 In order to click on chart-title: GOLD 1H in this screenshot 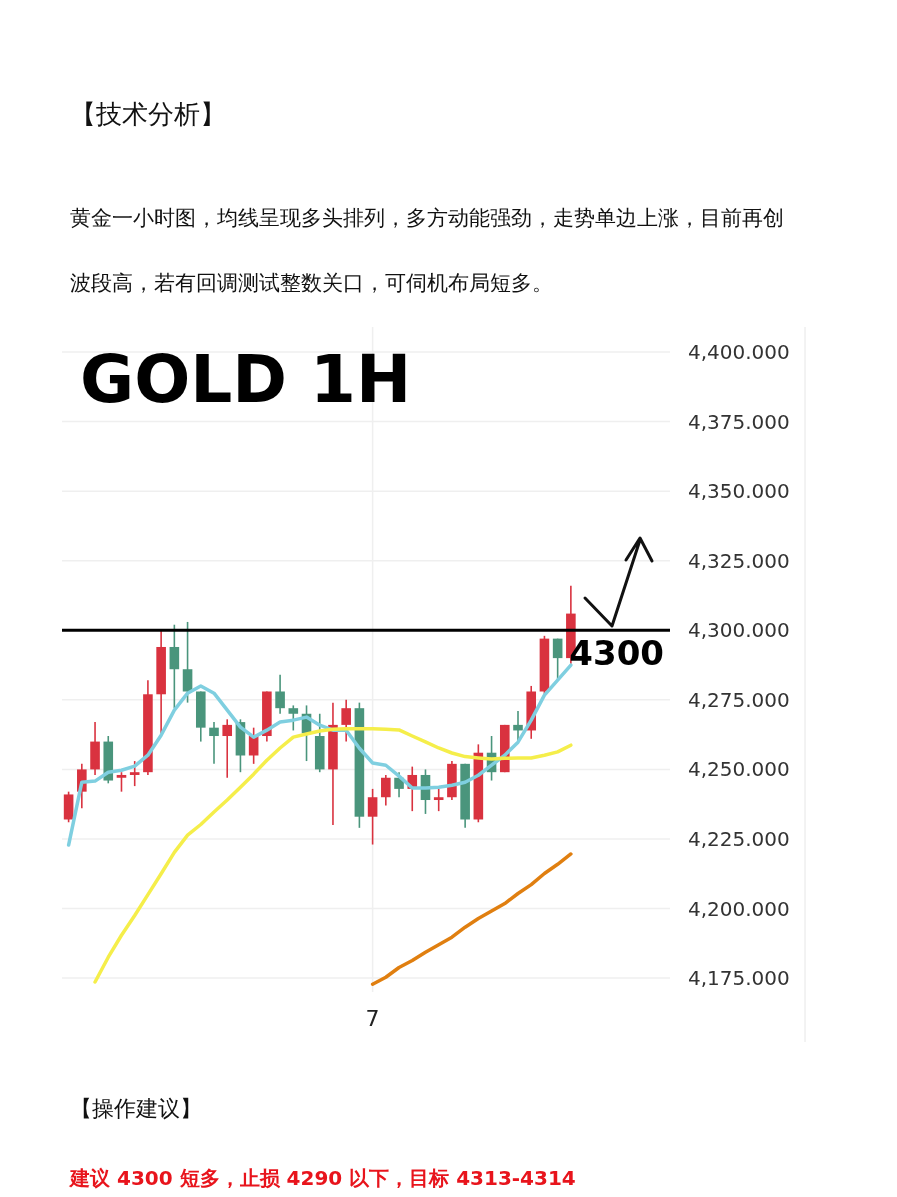, I will do `click(246, 379)`.